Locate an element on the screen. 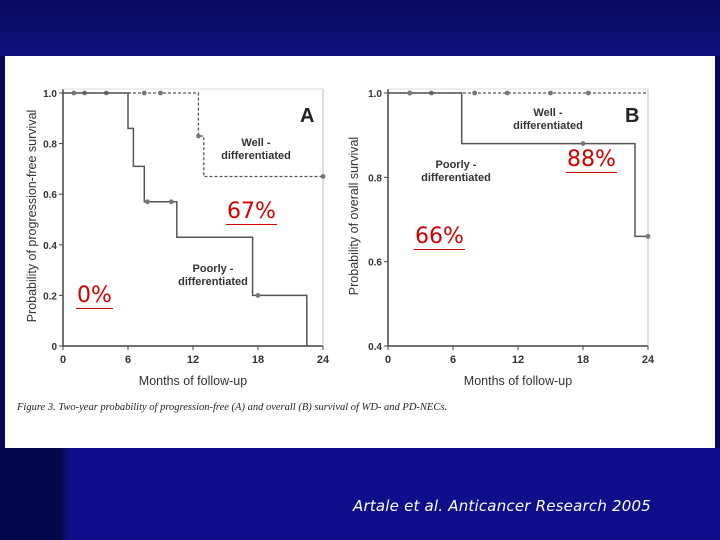 The image size is (720, 540). top-band is located at coordinates (360, 28).